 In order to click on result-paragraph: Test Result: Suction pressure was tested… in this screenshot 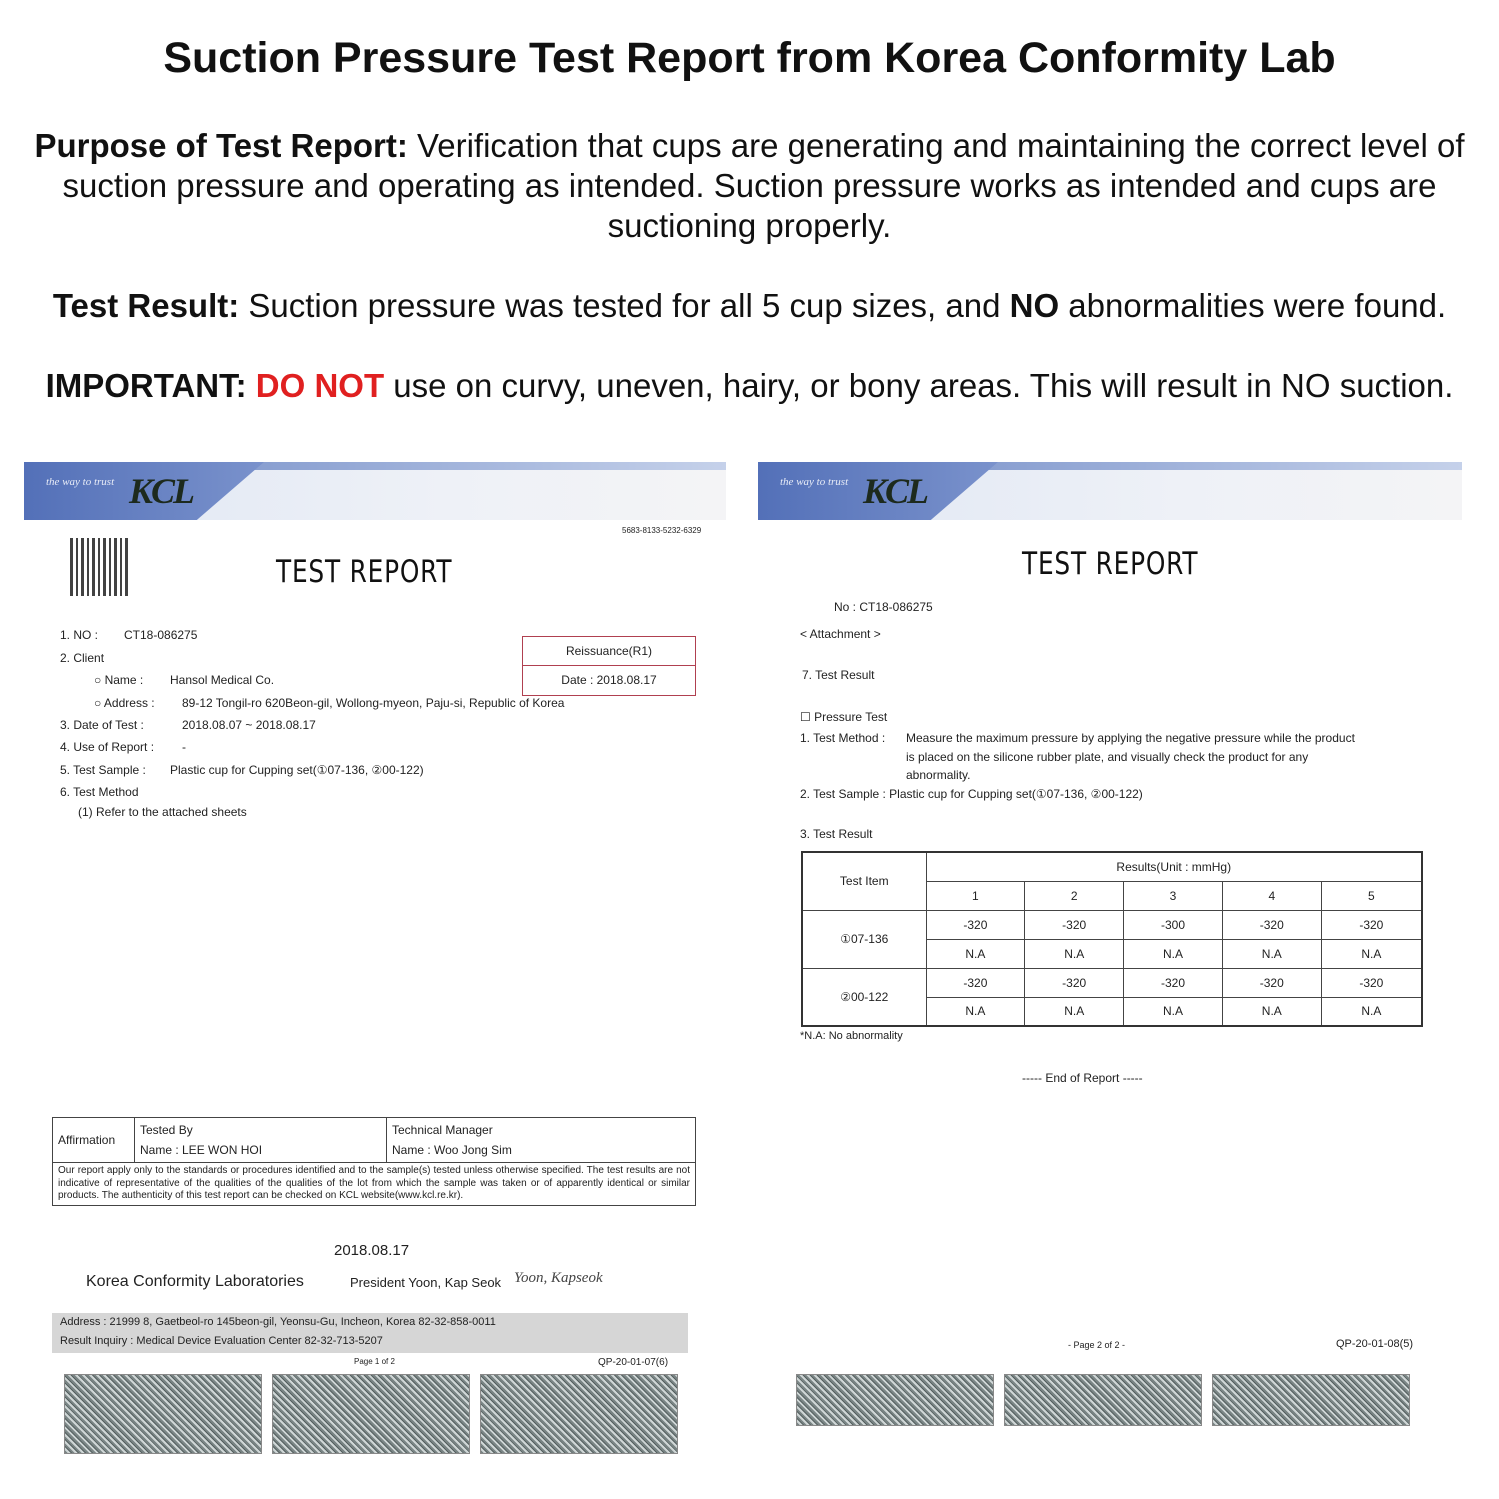, I will do `click(749, 306)`.